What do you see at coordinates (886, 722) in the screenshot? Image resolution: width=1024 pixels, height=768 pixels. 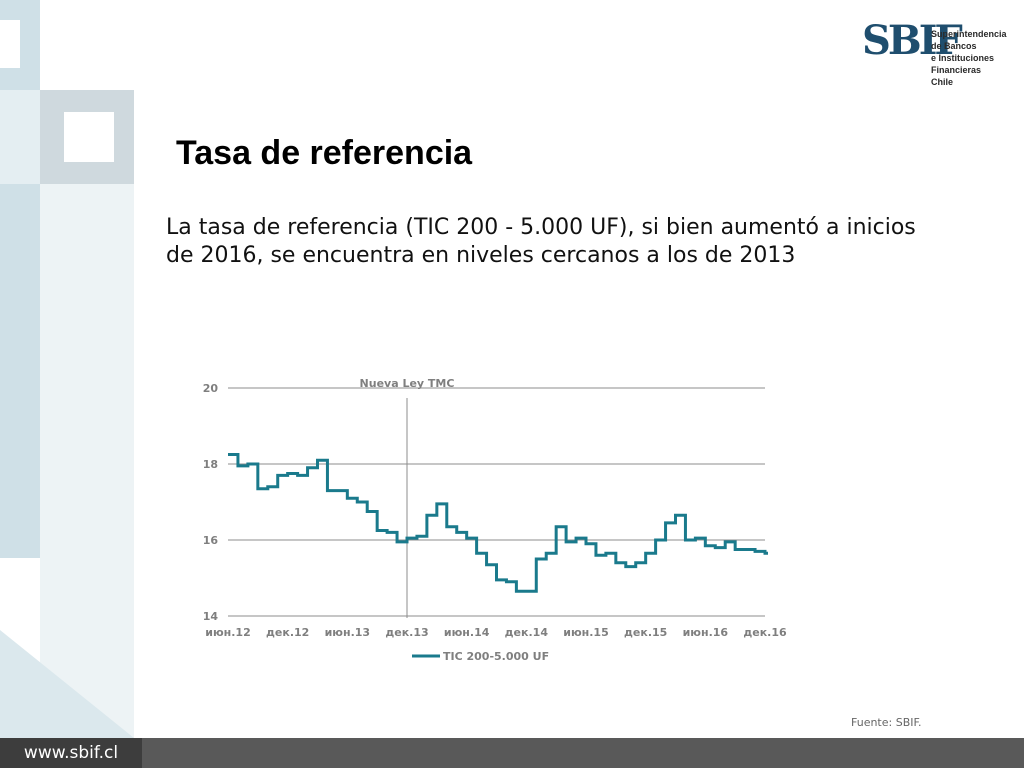 I see `source-note: Fuente: SBIF.` at bounding box center [886, 722].